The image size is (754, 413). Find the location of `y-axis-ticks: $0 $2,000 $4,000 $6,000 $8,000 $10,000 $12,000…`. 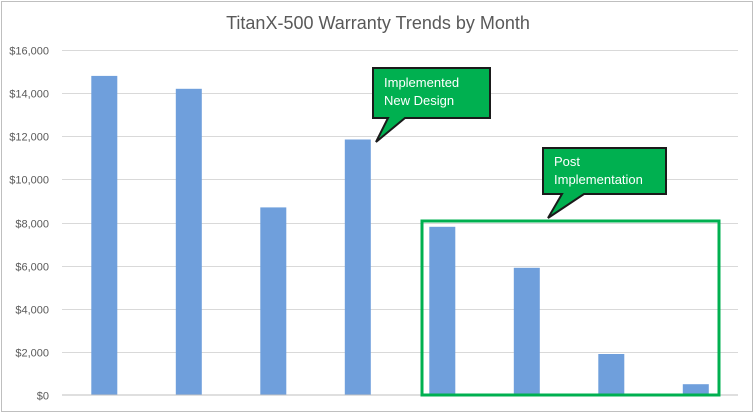

y-axis-ticks: $0 $2,000 $4,000 $6,000 $8,000 $10,000 $12,000… is located at coordinates (29, 224).